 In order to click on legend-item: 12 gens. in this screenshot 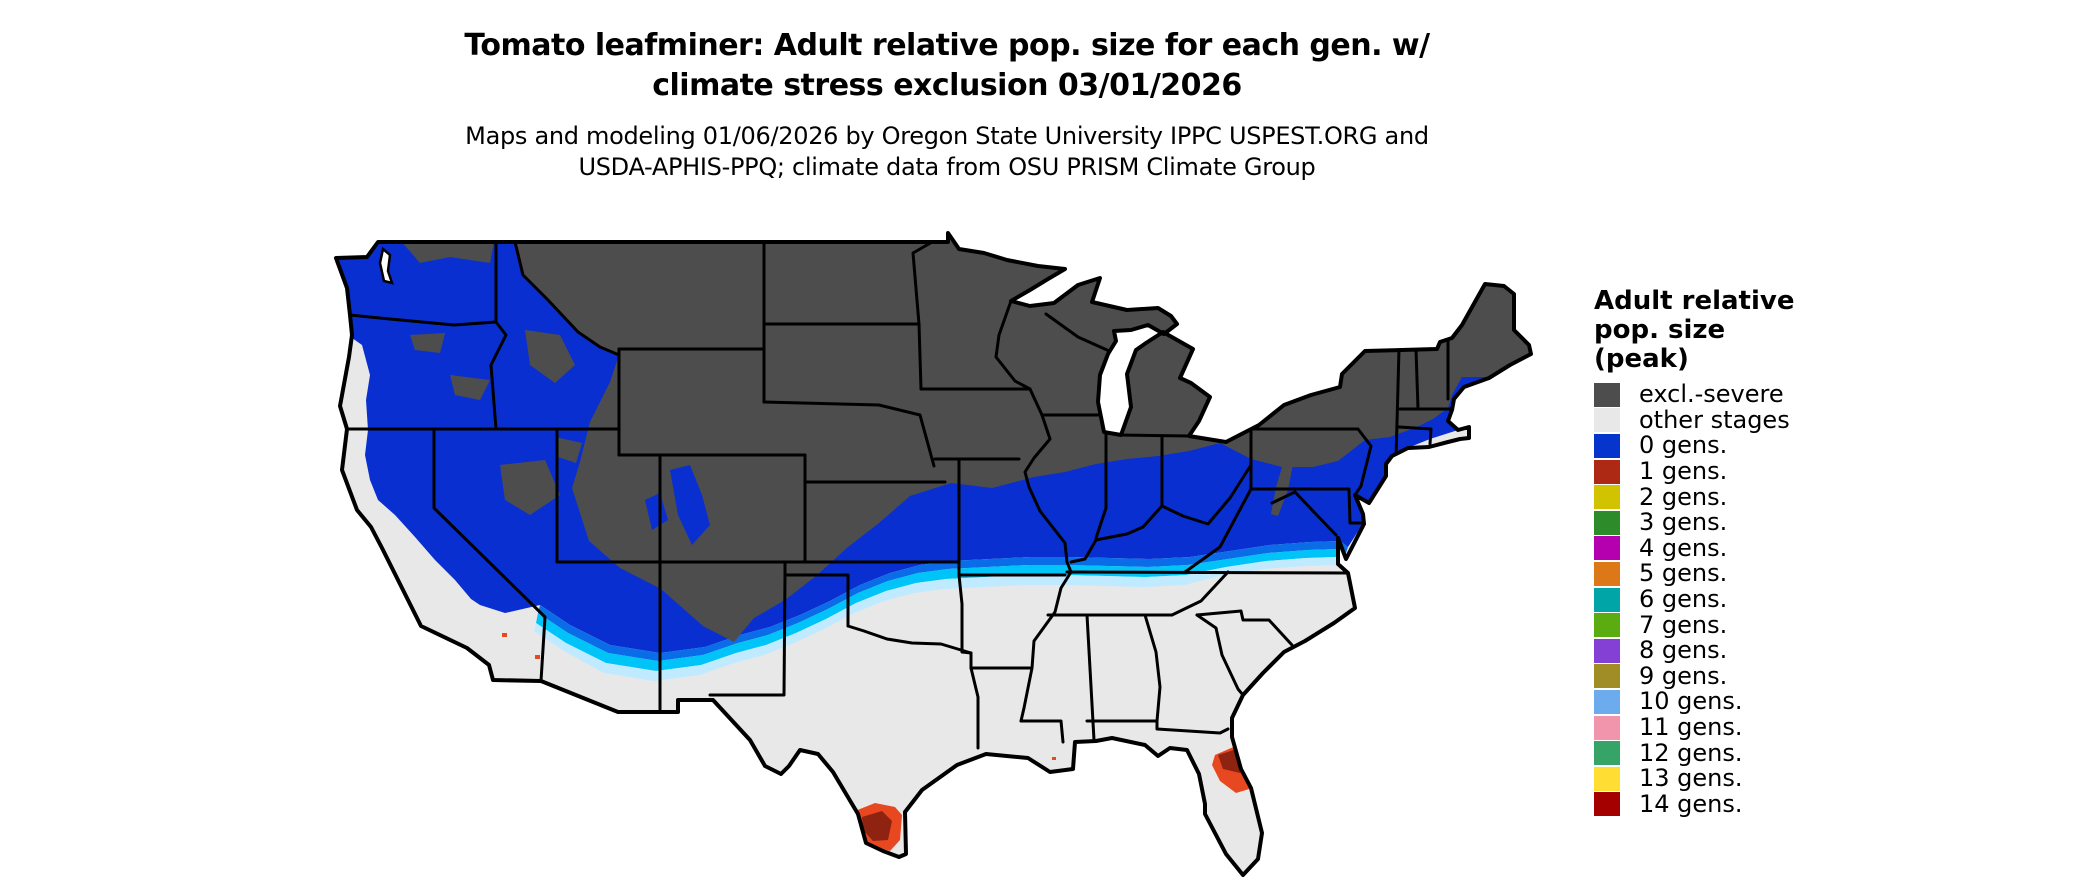, I will do `click(1714, 753)`.